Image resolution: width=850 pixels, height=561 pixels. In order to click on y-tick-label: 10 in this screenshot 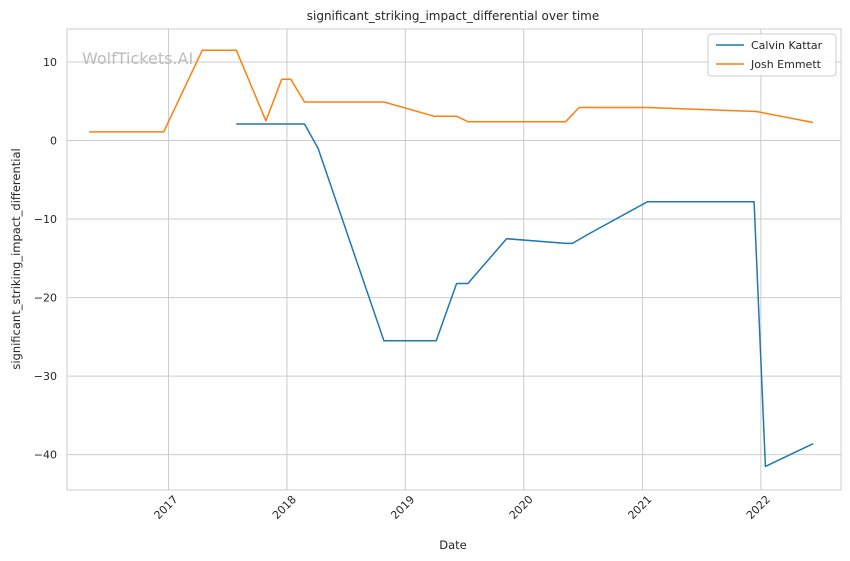, I will do `click(50, 62)`.